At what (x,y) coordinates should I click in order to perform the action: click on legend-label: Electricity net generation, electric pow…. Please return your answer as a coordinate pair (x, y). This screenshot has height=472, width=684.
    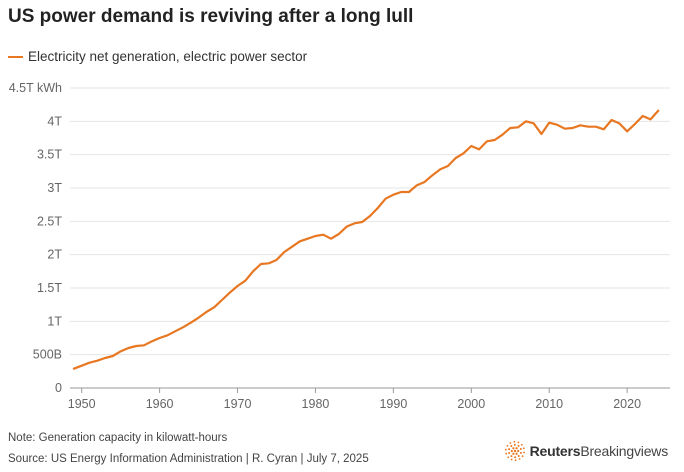
    Looking at the image, I should click on (168, 56).